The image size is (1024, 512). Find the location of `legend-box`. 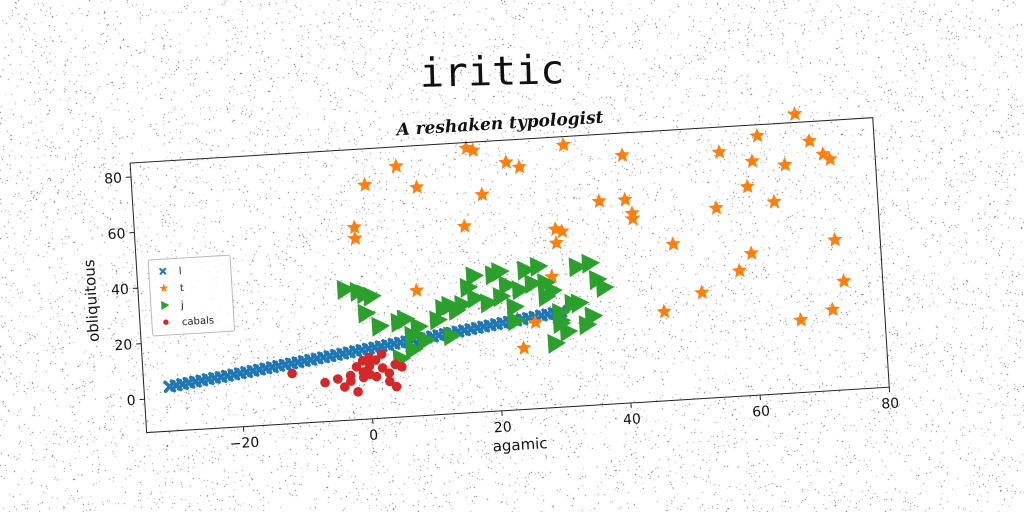

legend-box is located at coordinates (191, 295).